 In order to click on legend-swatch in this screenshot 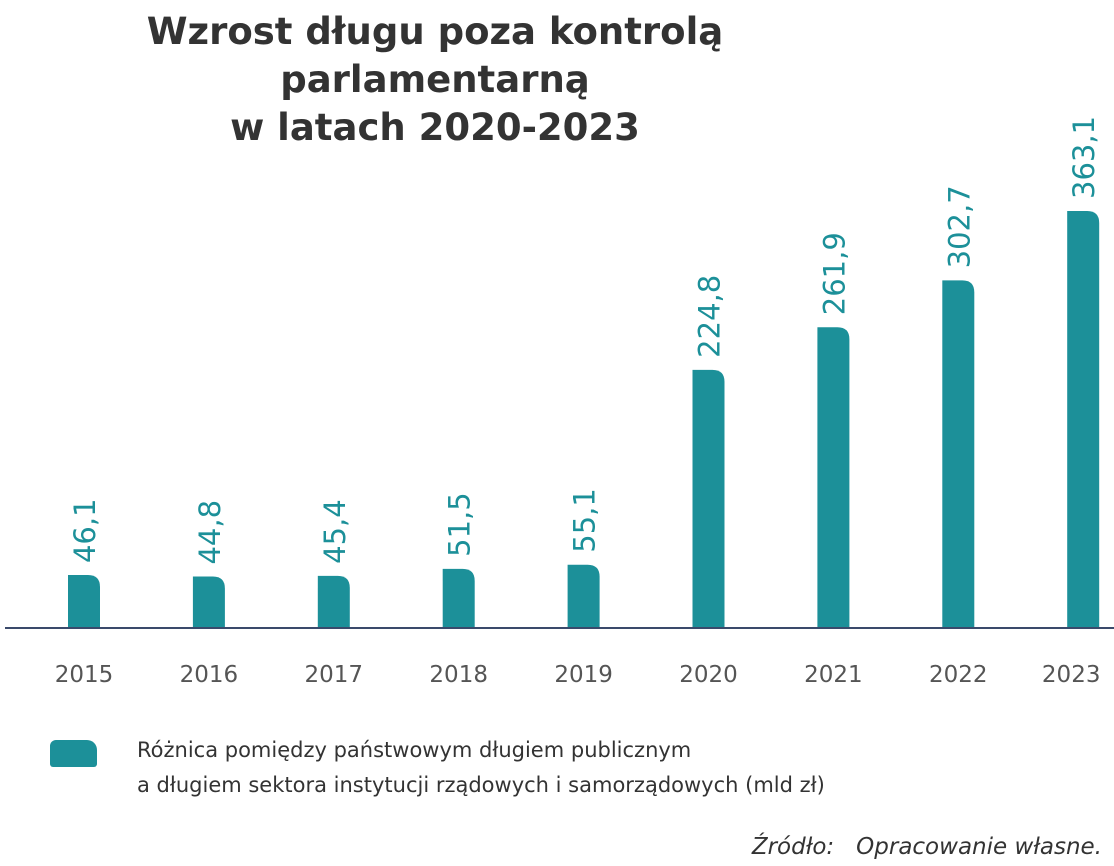, I will do `click(73, 753)`.